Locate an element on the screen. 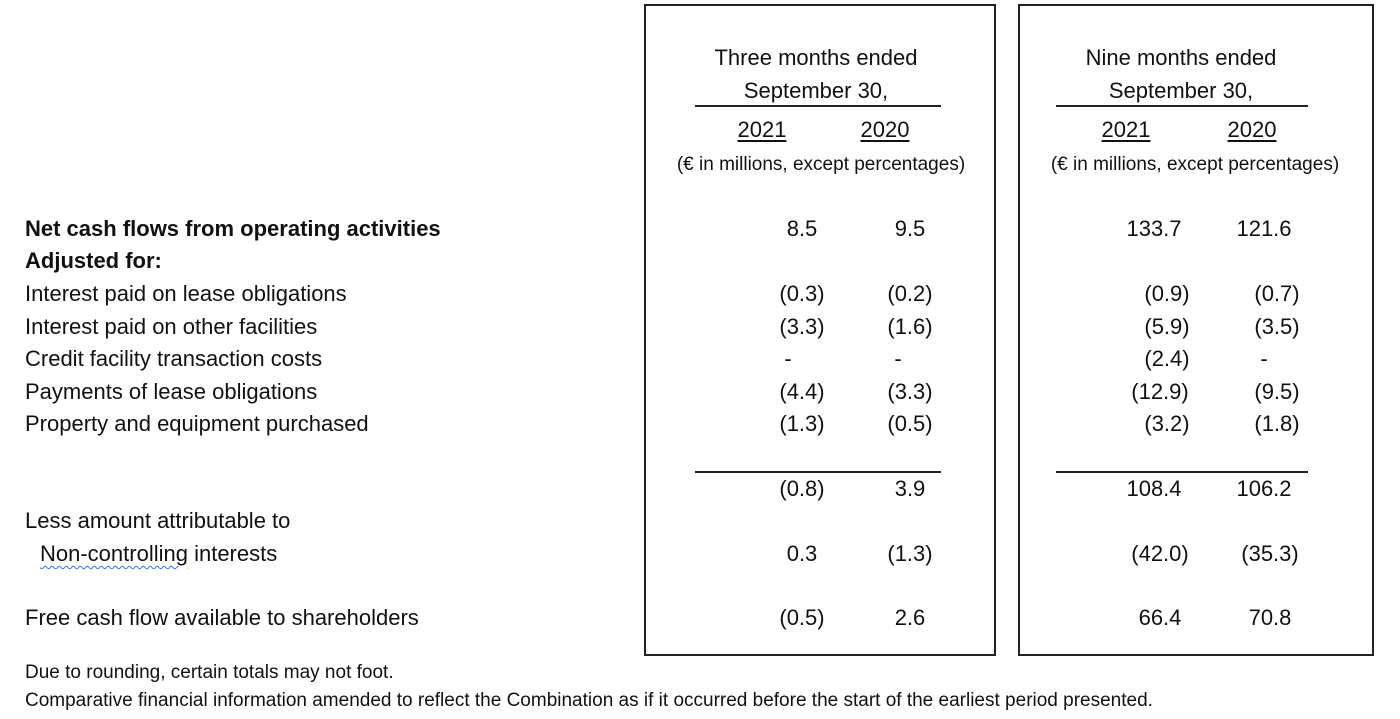 Image resolution: width=1400 pixels, height=719 pixels. row-label-interest-other: Interest paid on other facilities is located at coordinates (171, 326).